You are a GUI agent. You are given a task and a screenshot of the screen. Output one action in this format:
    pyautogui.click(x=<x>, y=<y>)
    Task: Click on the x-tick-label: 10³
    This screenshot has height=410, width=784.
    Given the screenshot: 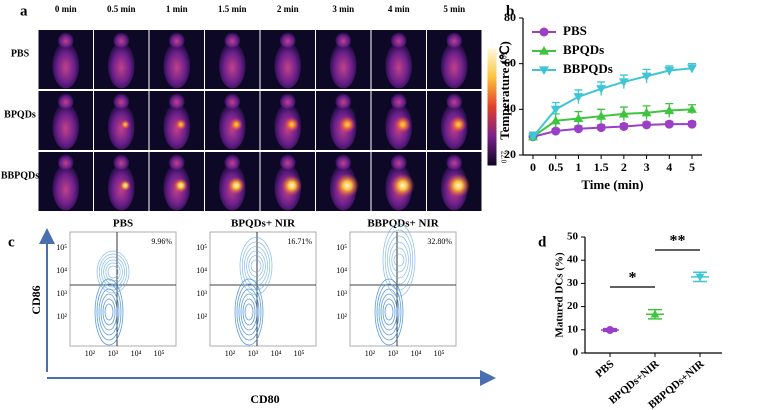 What is the action you would take?
    pyautogui.click(x=253, y=353)
    